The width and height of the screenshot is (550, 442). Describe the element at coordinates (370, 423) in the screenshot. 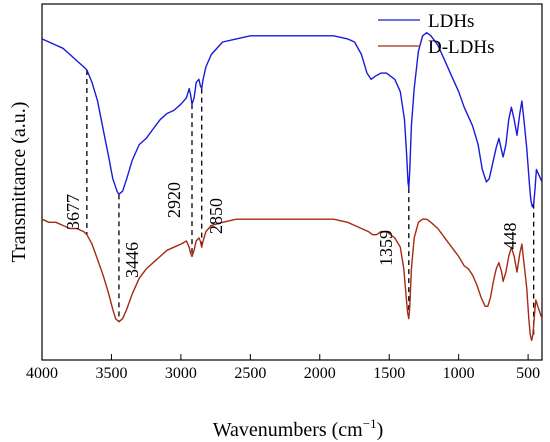

I see `x-axis-title-superscript: −1` at that location.